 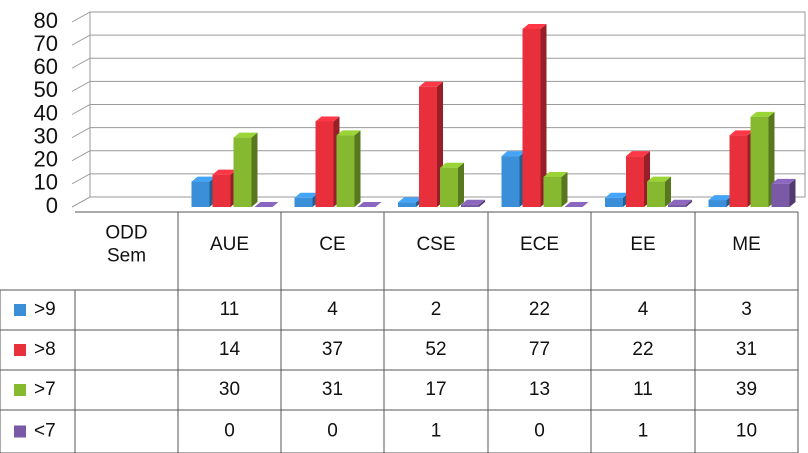 I want to click on y-tick-label: 50, so click(x=46, y=89).